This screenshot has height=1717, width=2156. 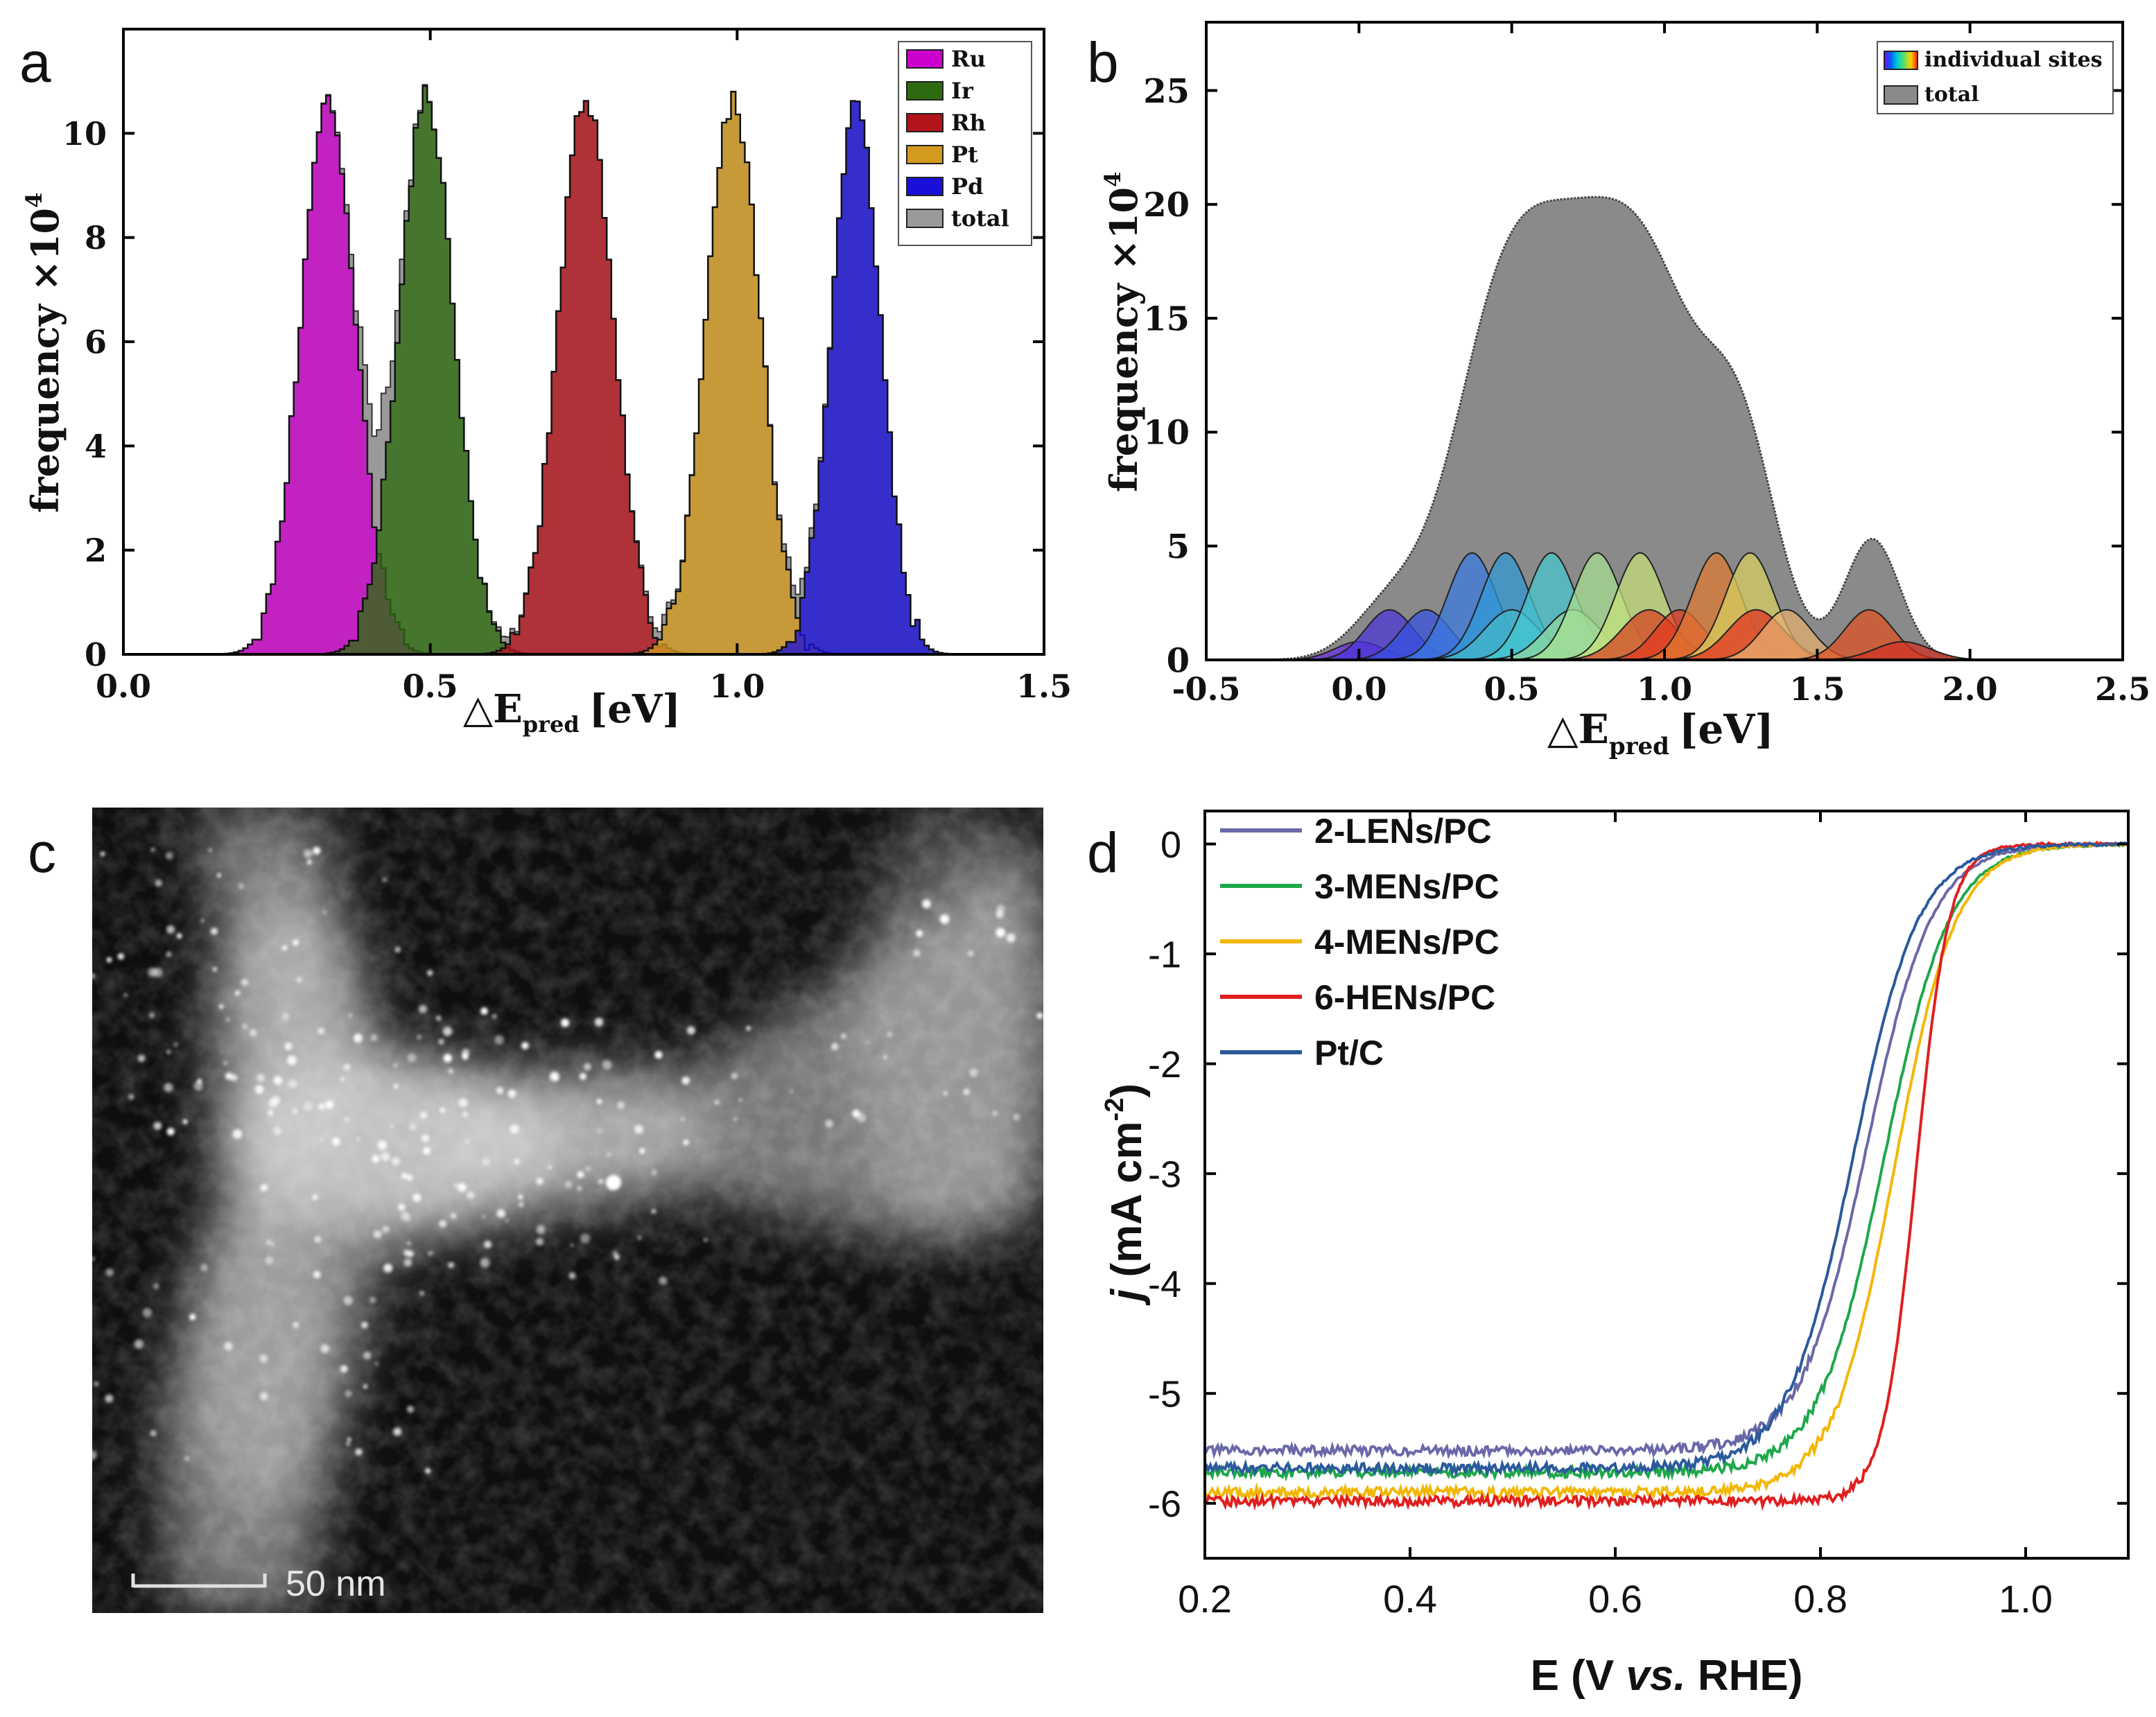 I want to click on legend-label-ru: Ru, so click(x=968, y=59).